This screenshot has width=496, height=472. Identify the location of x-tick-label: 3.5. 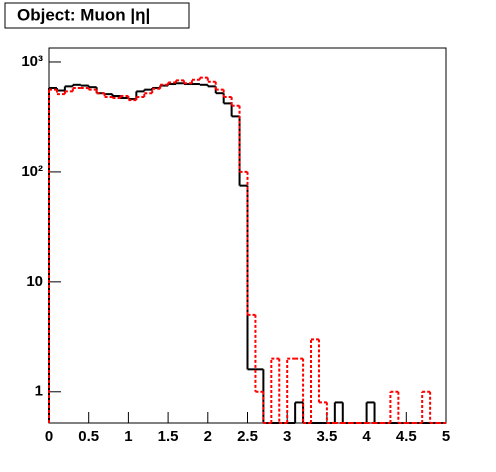
(326, 436).